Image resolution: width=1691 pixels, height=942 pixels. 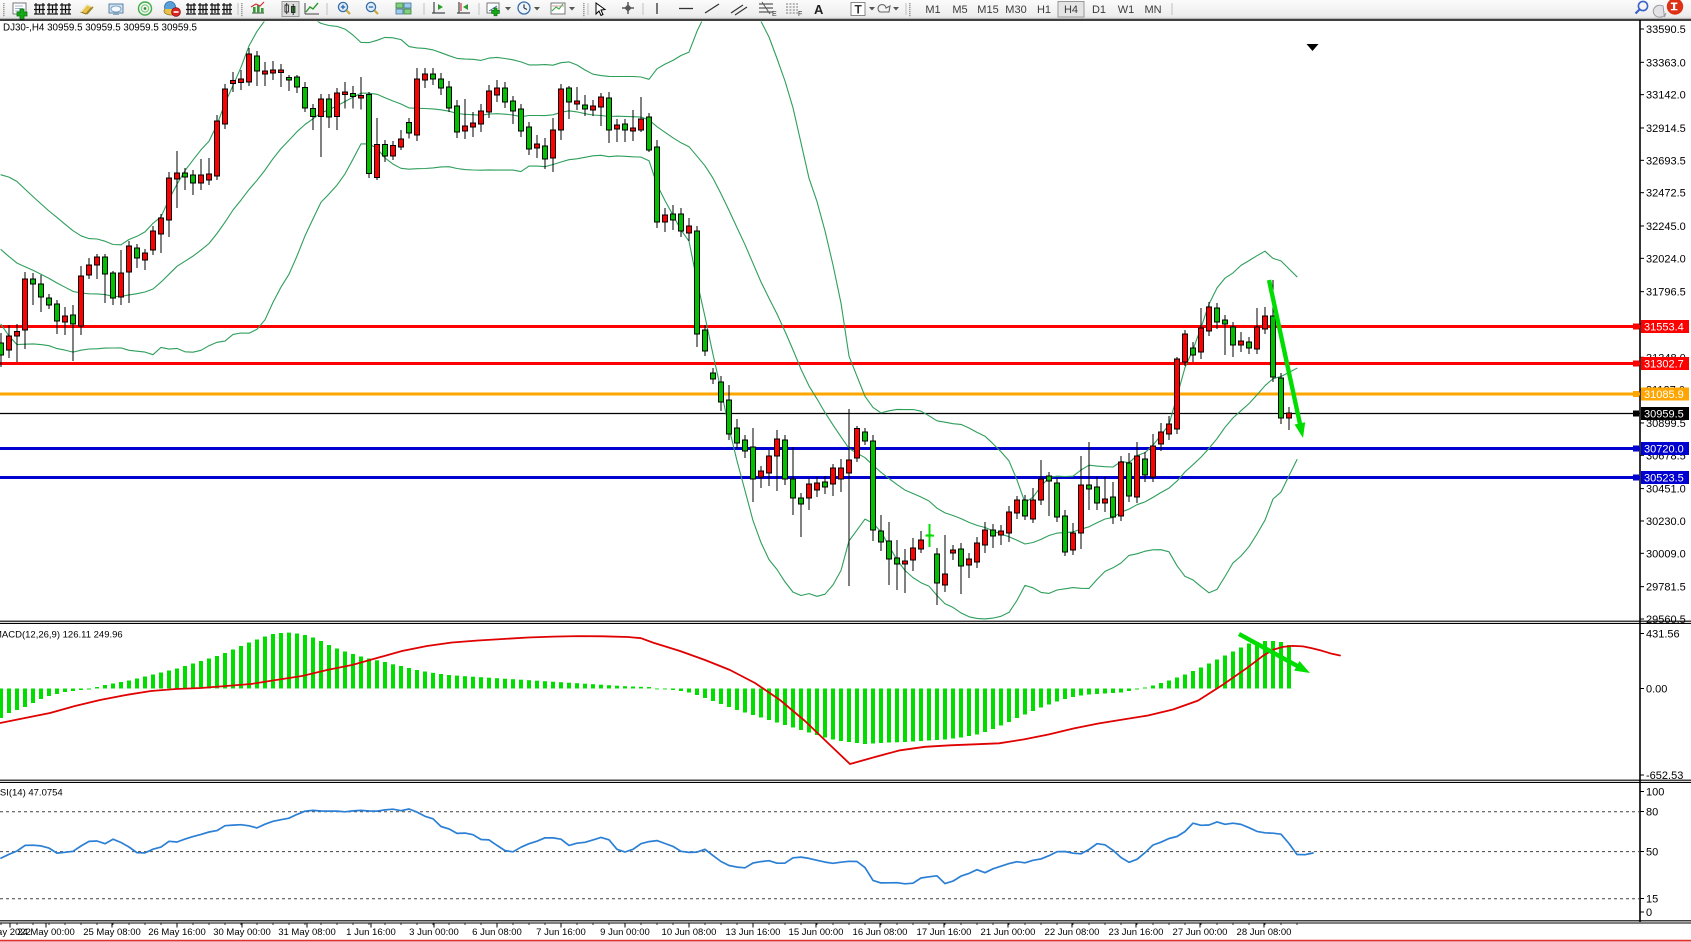 What do you see at coordinates (689, 932) in the screenshot?
I see `svg-text: 10 Jun 08:00` at bounding box center [689, 932].